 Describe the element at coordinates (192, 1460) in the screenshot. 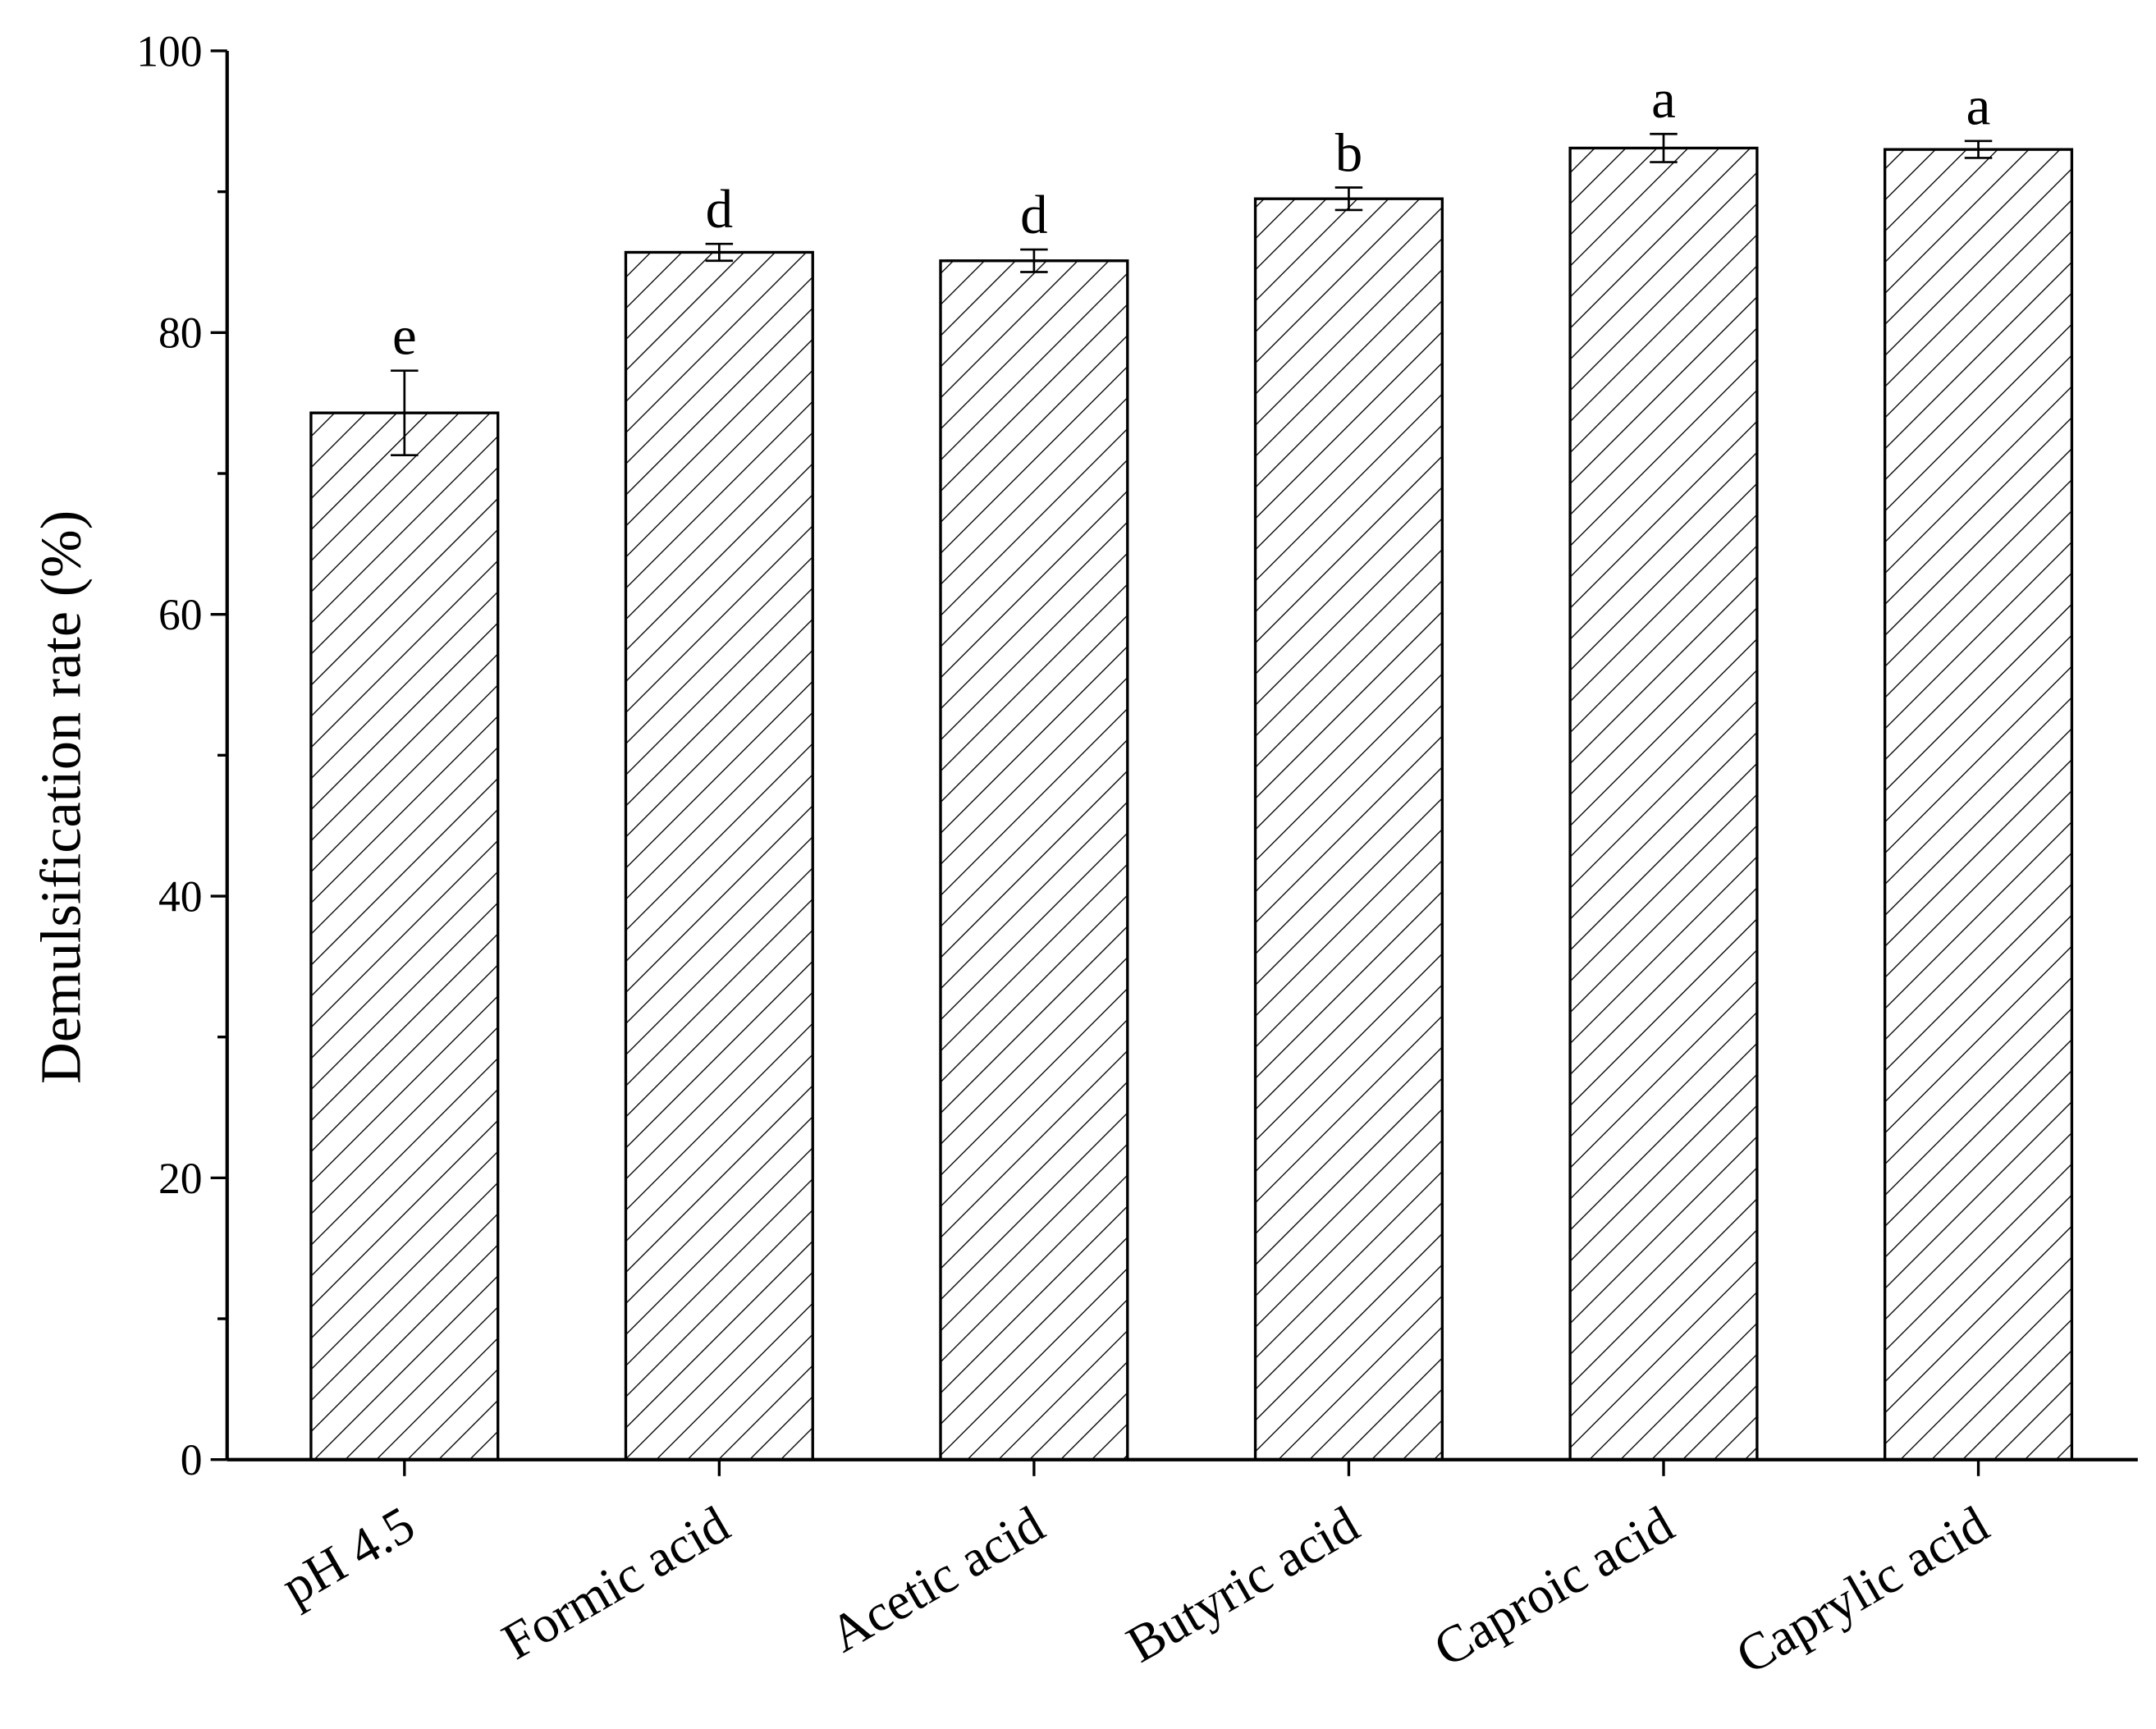

I see `y-tick-label: 0` at that location.